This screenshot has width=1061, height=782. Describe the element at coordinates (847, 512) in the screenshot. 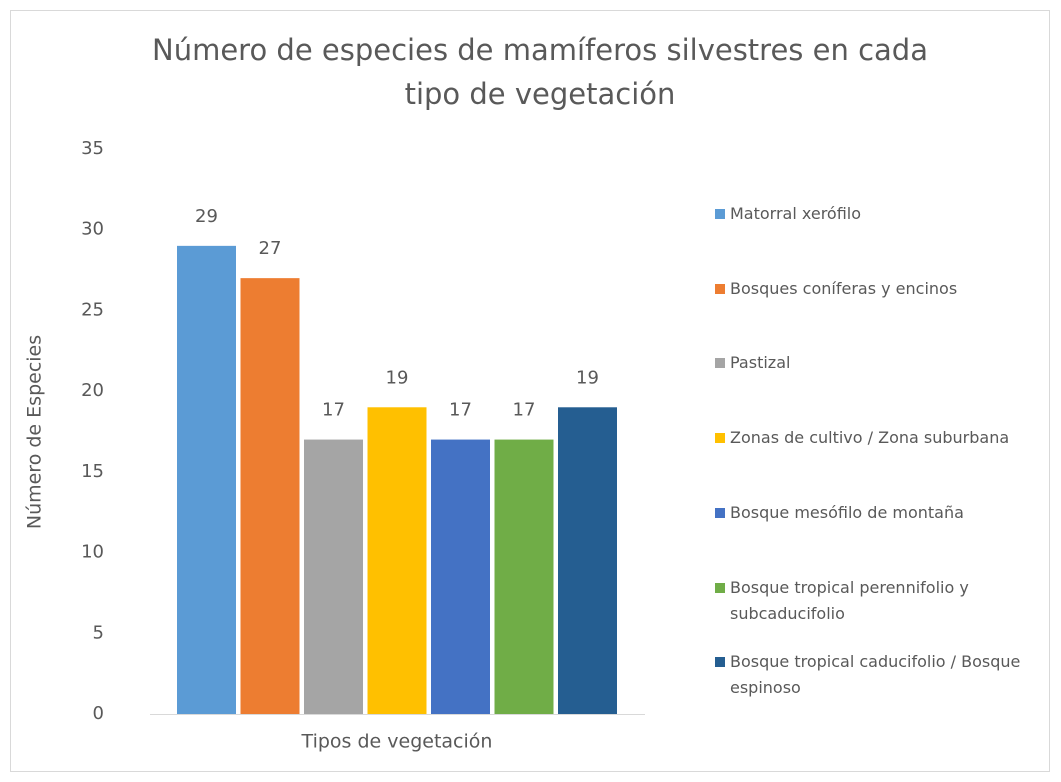

I see `legend-label: Bosque mesófilo de montaña` at that location.